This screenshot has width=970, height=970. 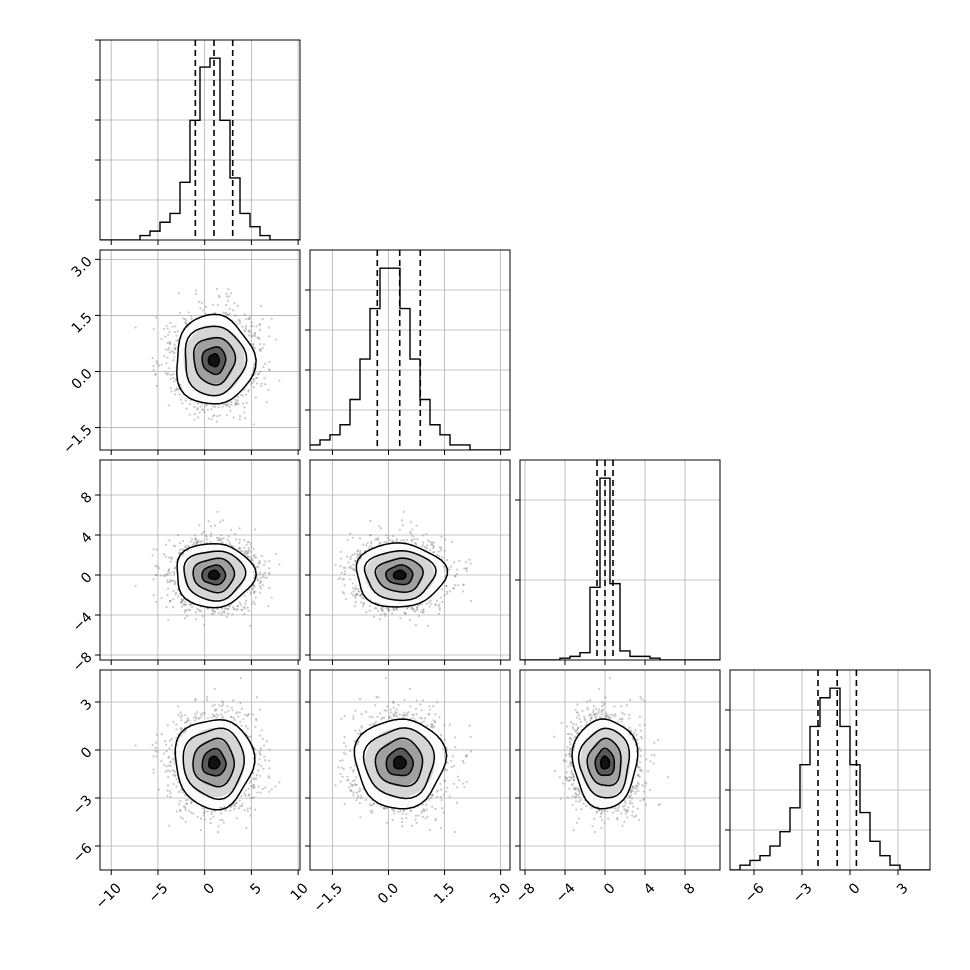 What do you see at coordinates (82, 379) in the screenshot?
I see `y-tick-label: 0.0` at bounding box center [82, 379].